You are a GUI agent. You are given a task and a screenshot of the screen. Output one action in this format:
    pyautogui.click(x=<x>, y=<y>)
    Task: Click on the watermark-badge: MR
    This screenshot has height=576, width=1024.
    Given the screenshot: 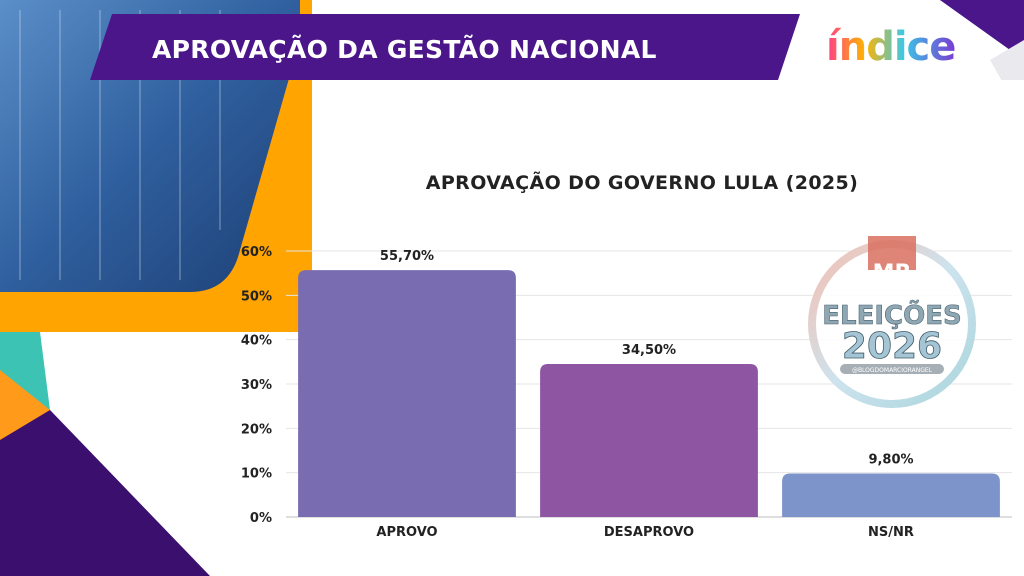 What is the action you would take?
    pyautogui.click(x=892, y=273)
    